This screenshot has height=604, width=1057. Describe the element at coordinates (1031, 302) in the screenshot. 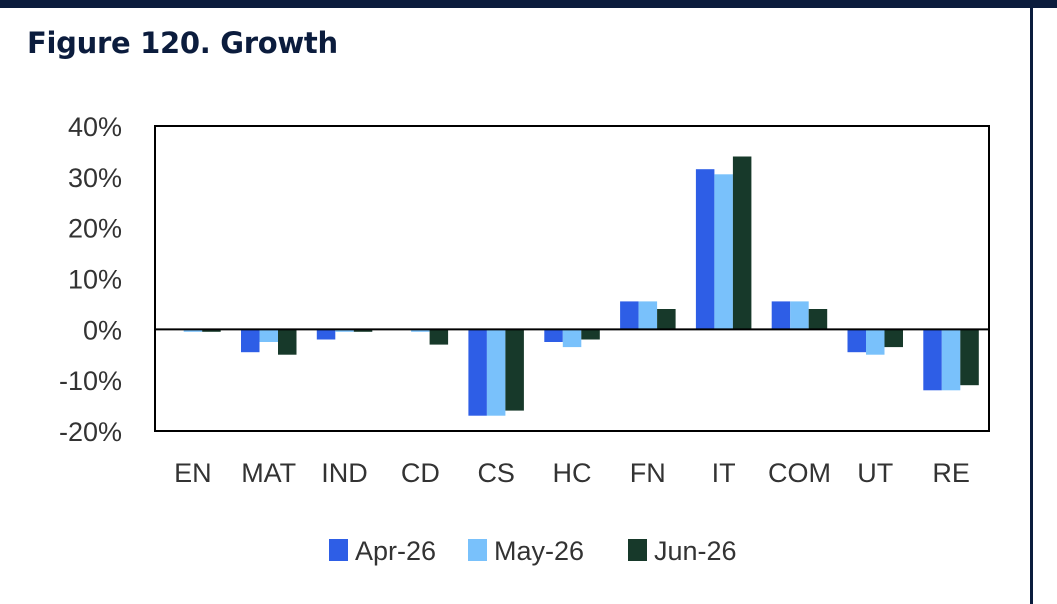

I see `right-frame-border` at that location.